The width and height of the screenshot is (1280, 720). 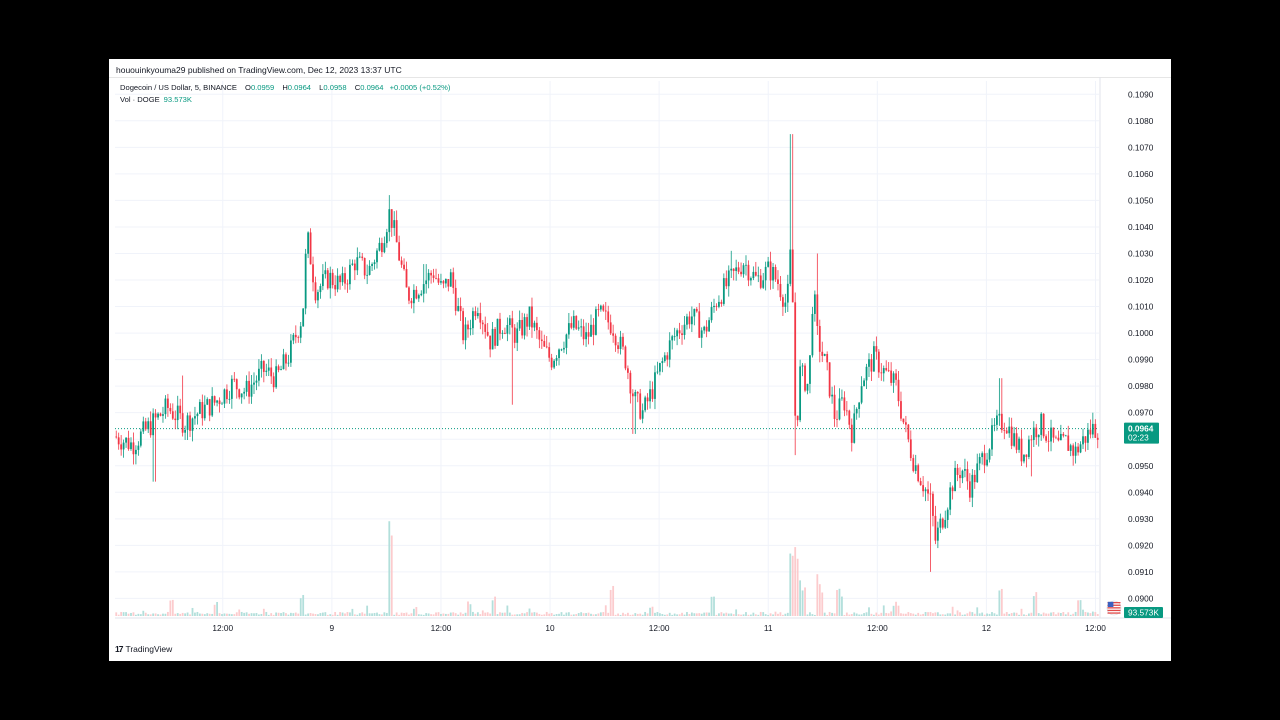 What do you see at coordinates (1141, 433) in the screenshot?
I see `last-price-badge` at bounding box center [1141, 433].